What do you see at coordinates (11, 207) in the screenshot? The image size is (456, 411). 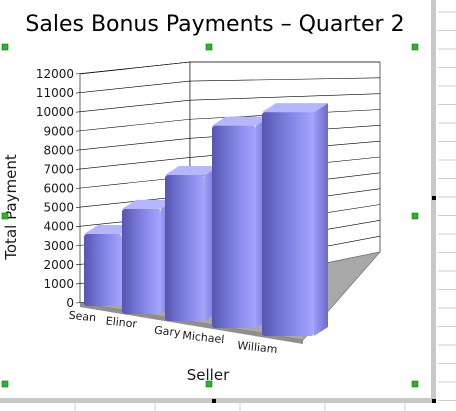 I see `y-axis-title: Total Payment` at bounding box center [11, 207].